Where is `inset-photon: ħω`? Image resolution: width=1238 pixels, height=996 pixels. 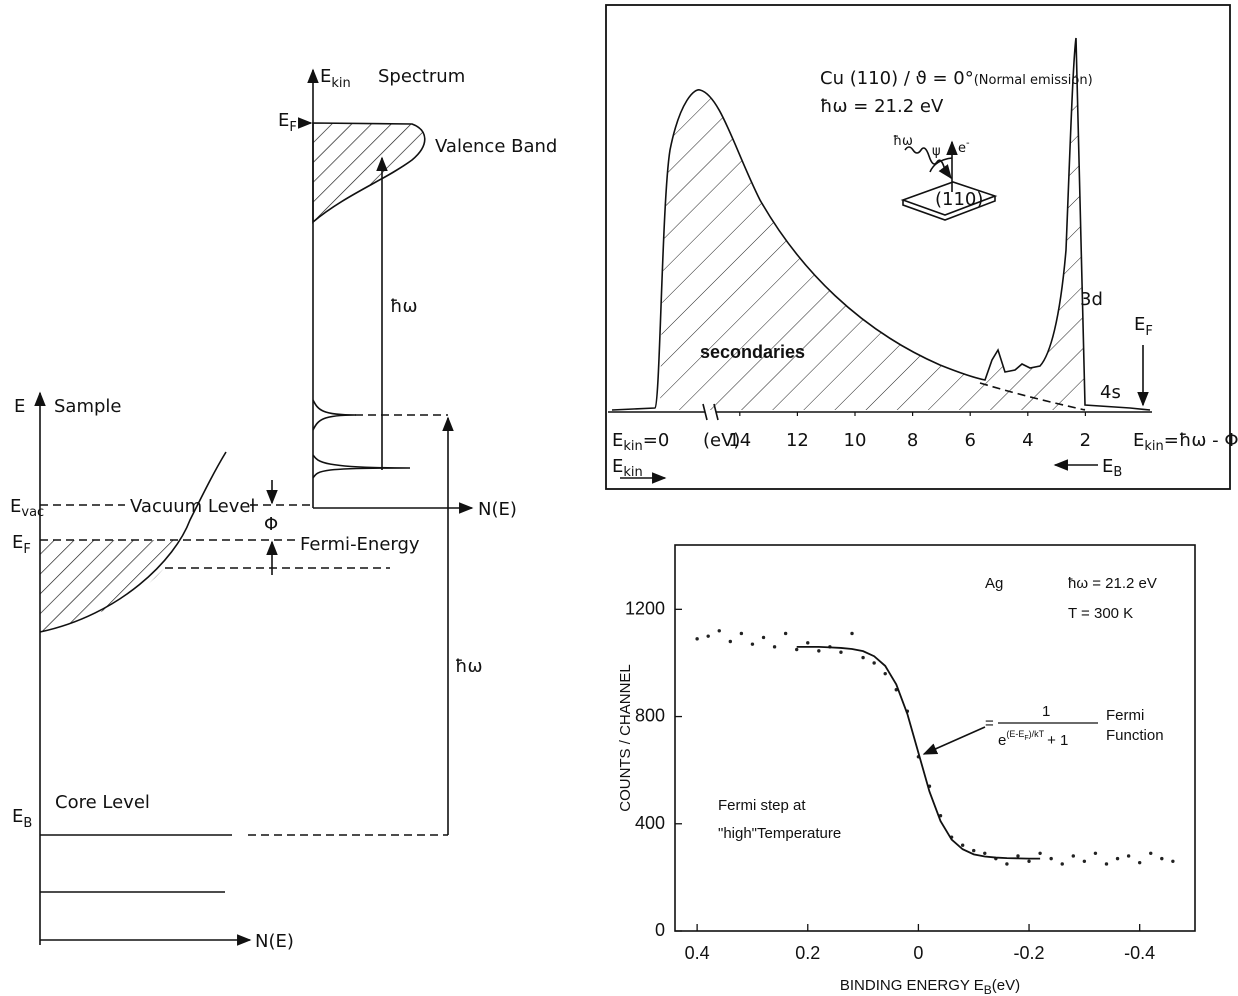
inset-photon: ħω is located at coordinates (903, 141).